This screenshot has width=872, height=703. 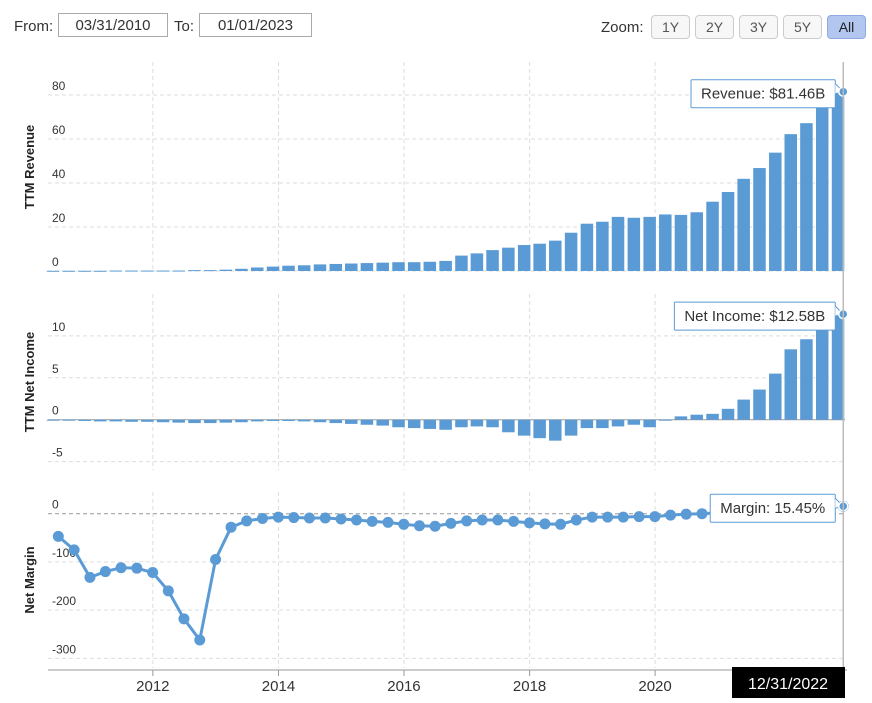 What do you see at coordinates (34, 26) in the screenshot?
I see `from-label: From:` at bounding box center [34, 26].